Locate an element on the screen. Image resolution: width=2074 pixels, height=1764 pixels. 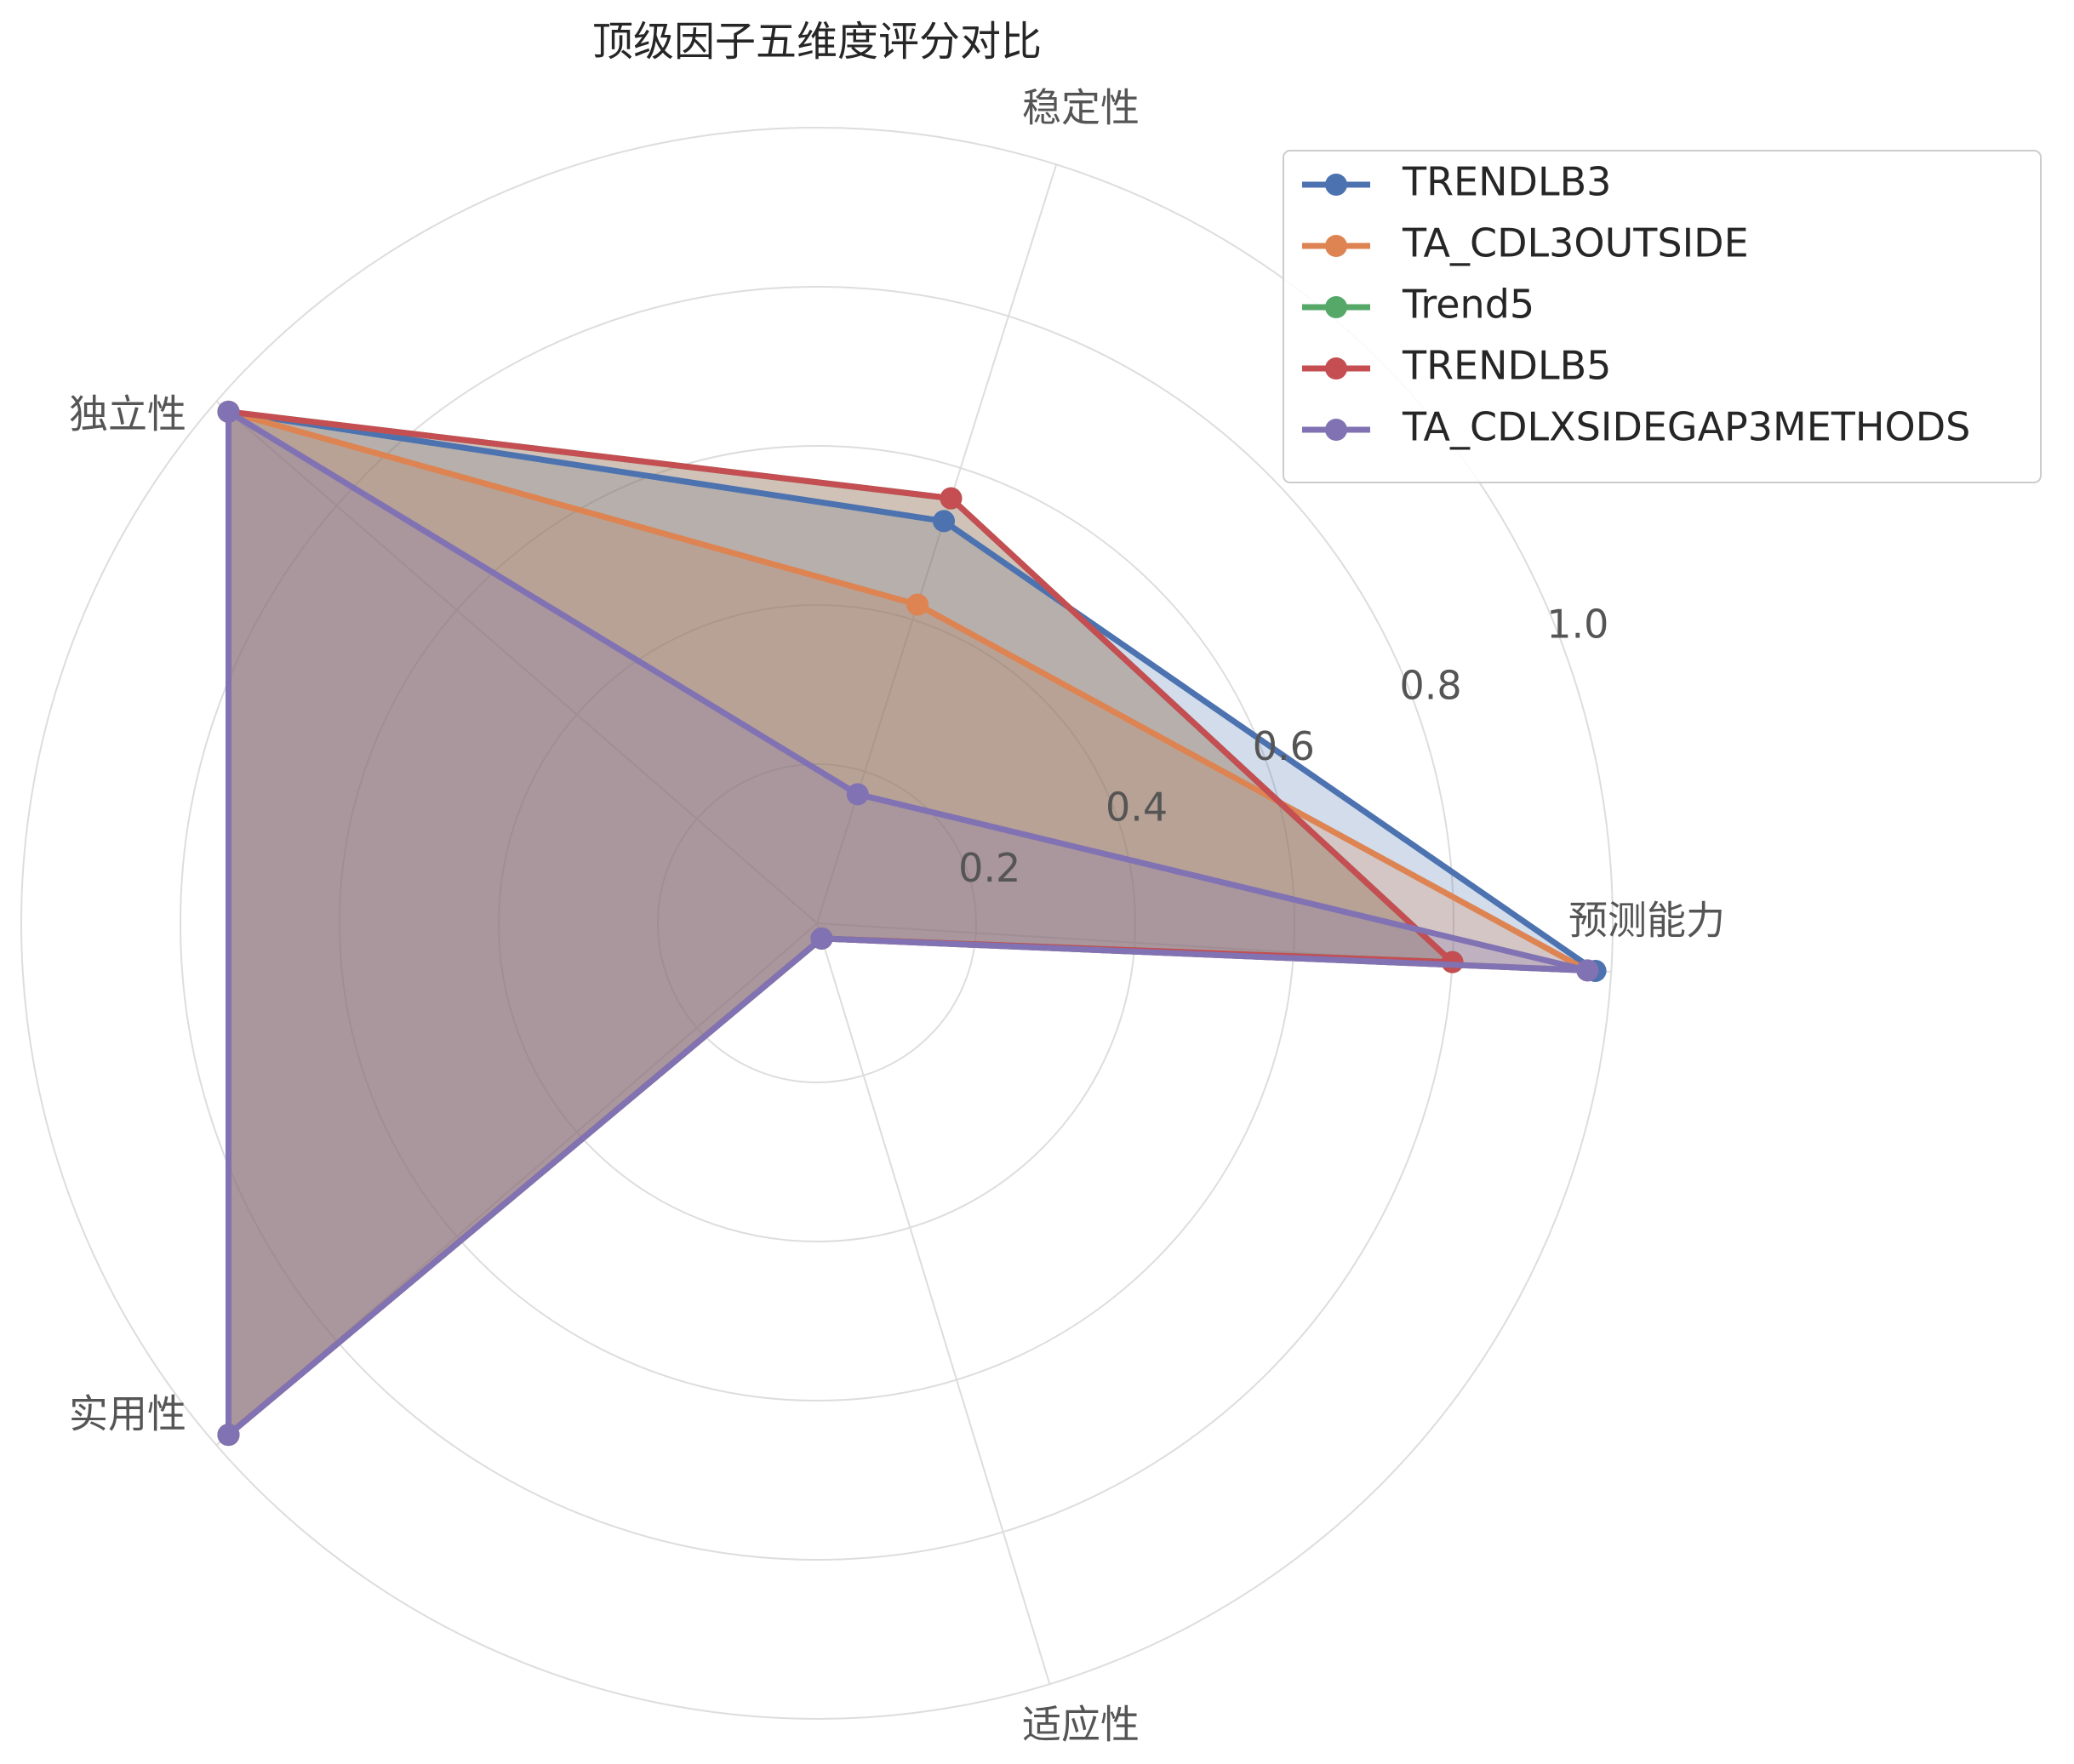
axis-label: 适应性 is located at coordinates (1081, 1725).